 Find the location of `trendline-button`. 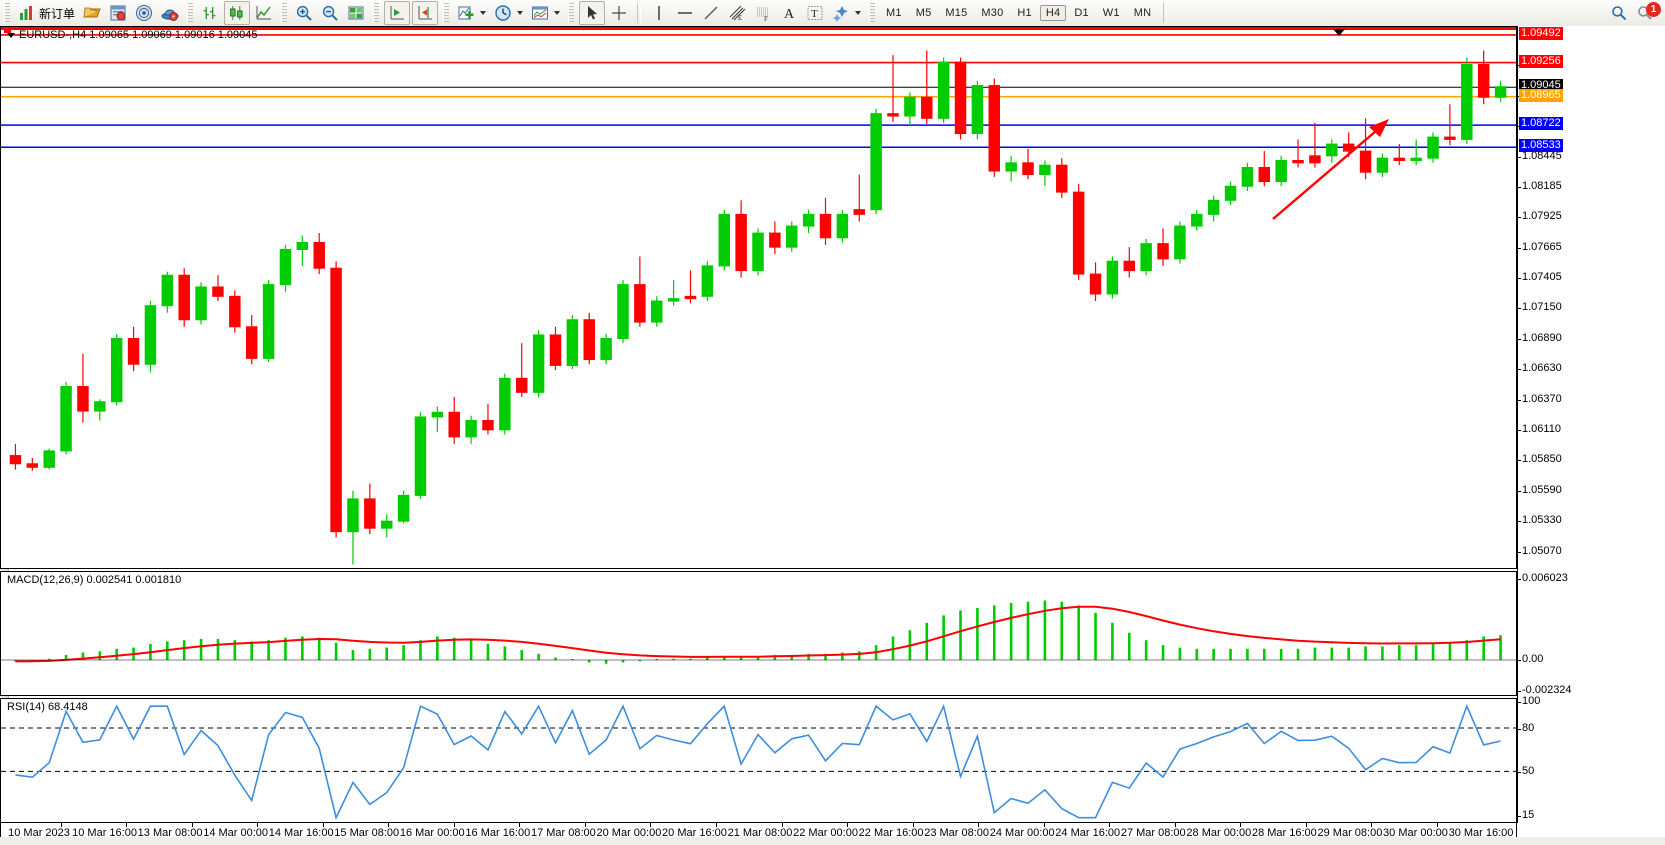

trendline-button is located at coordinates (711, 13).